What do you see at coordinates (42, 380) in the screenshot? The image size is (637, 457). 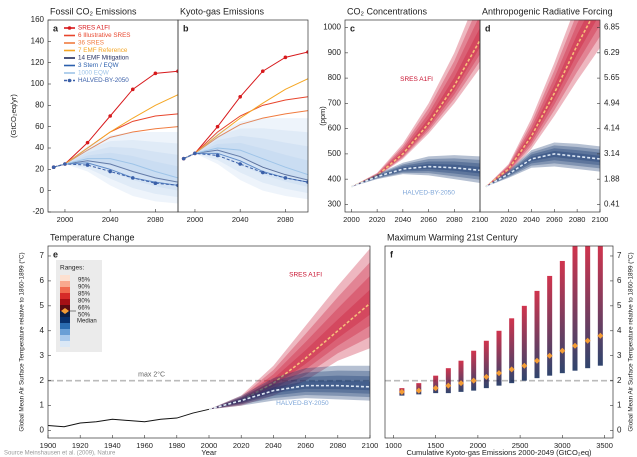 I see `y-tick-label: 2` at bounding box center [42, 380].